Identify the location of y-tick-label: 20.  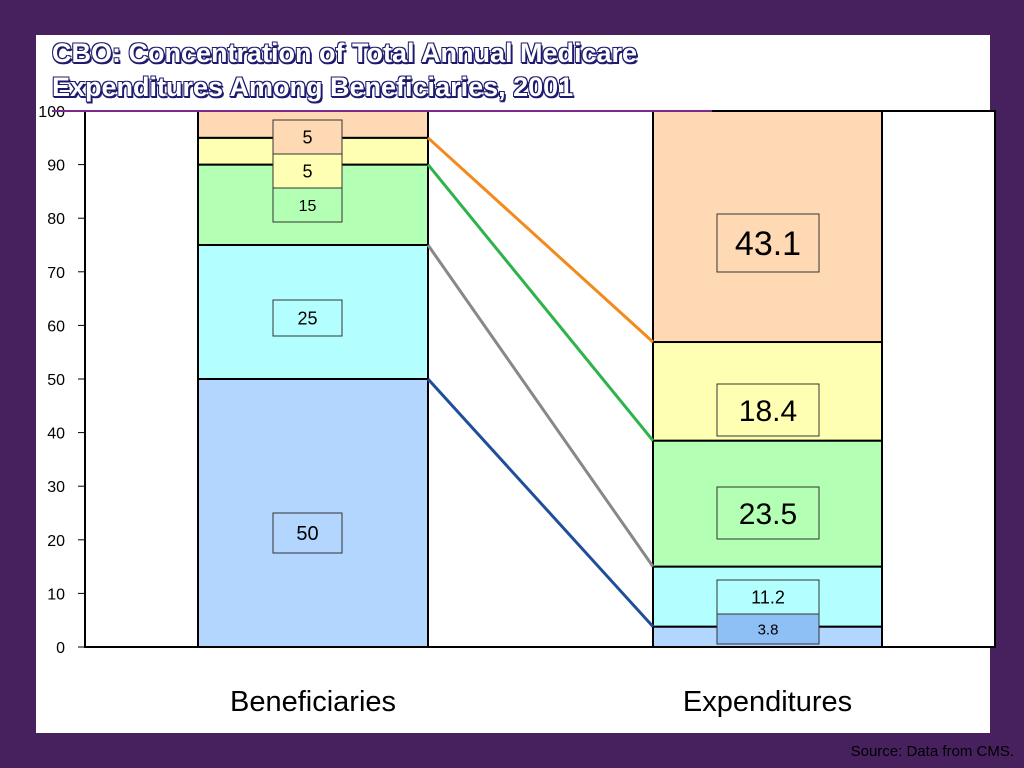
(56, 541).